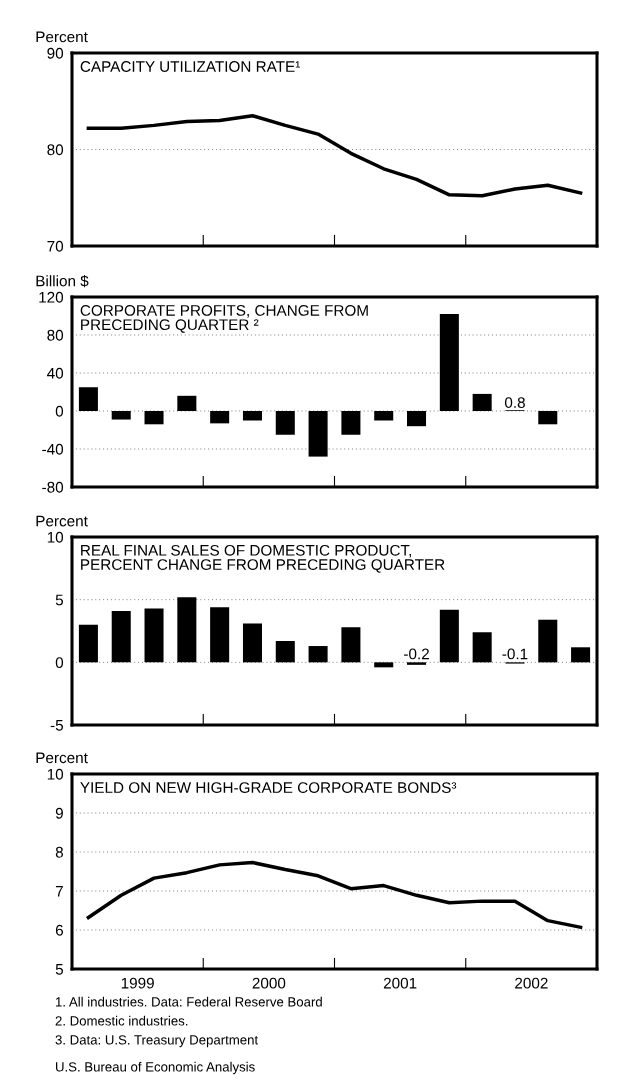 The height and width of the screenshot is (1083, 644). I want to click on y-tick-label: -5, so click(57, 725).